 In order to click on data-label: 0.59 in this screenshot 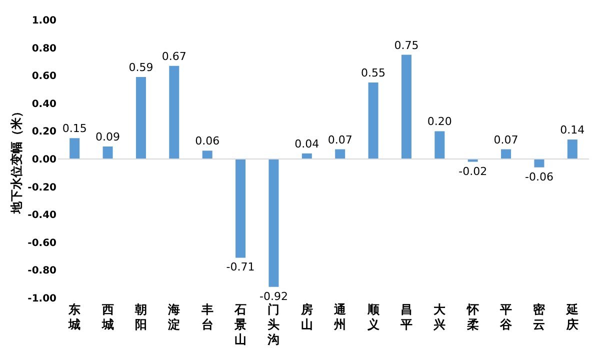, I will do `click(141, 67)`.